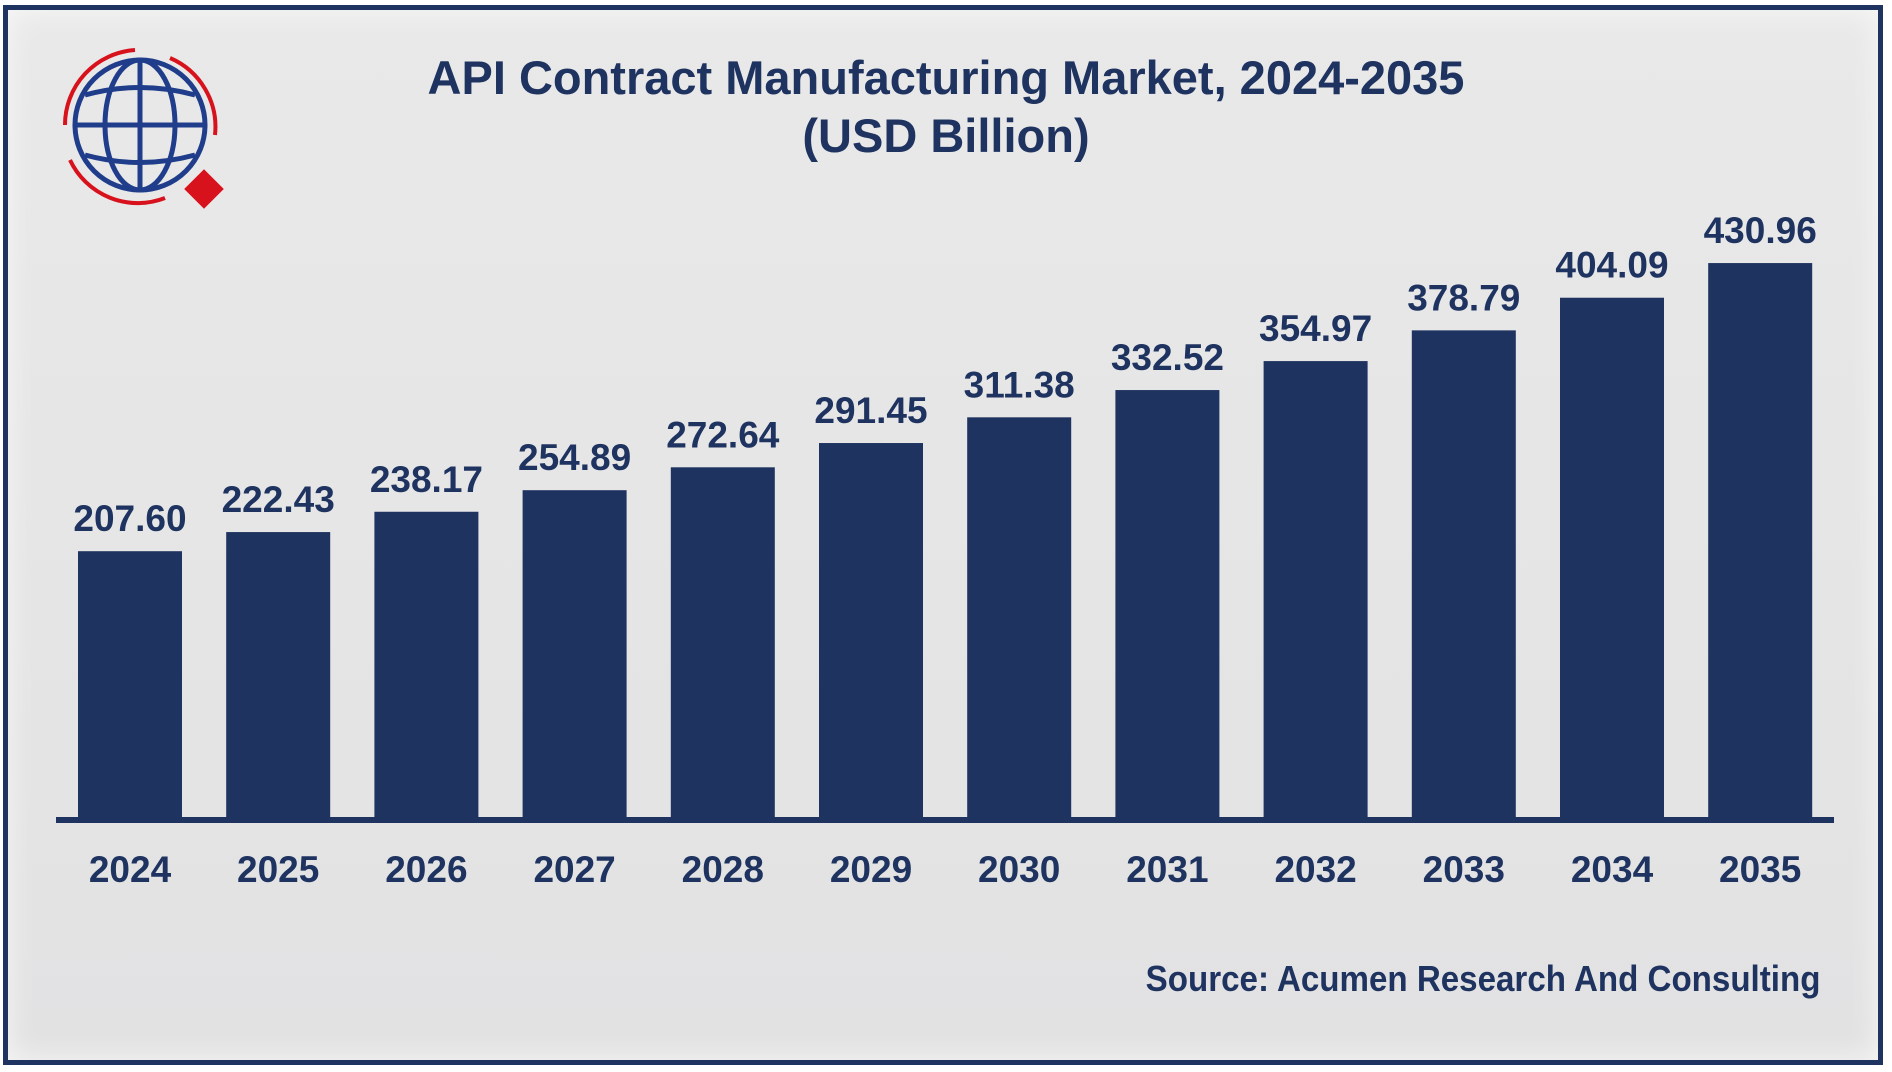  I want to click on x-tick-2030: 2030, so click(1019, 869).